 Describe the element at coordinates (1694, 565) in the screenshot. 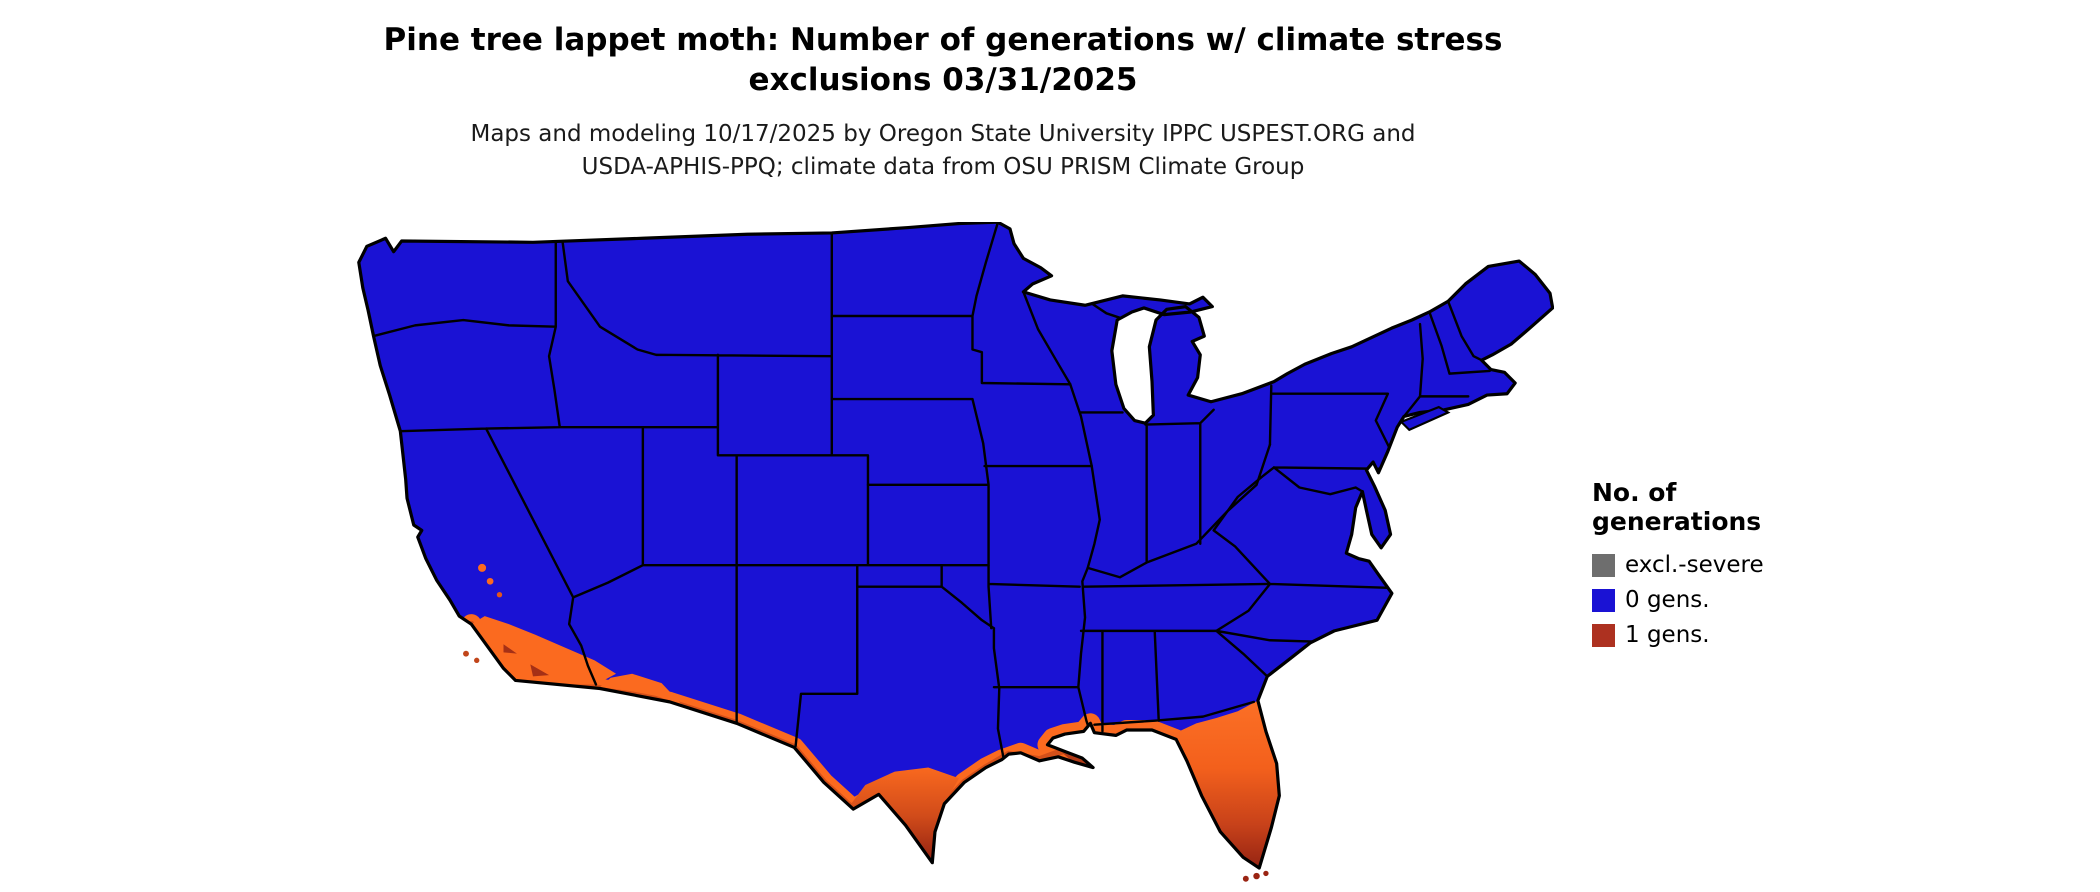

I see `legend-label-excl-severe: excl.-severe` at that location.